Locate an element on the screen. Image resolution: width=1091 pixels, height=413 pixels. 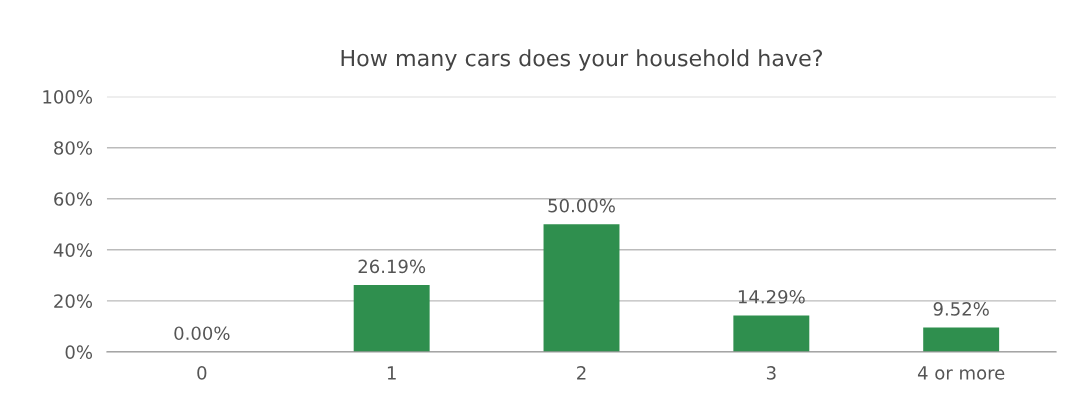
y-tick-label: 80% is located at coordinates (73, 148).